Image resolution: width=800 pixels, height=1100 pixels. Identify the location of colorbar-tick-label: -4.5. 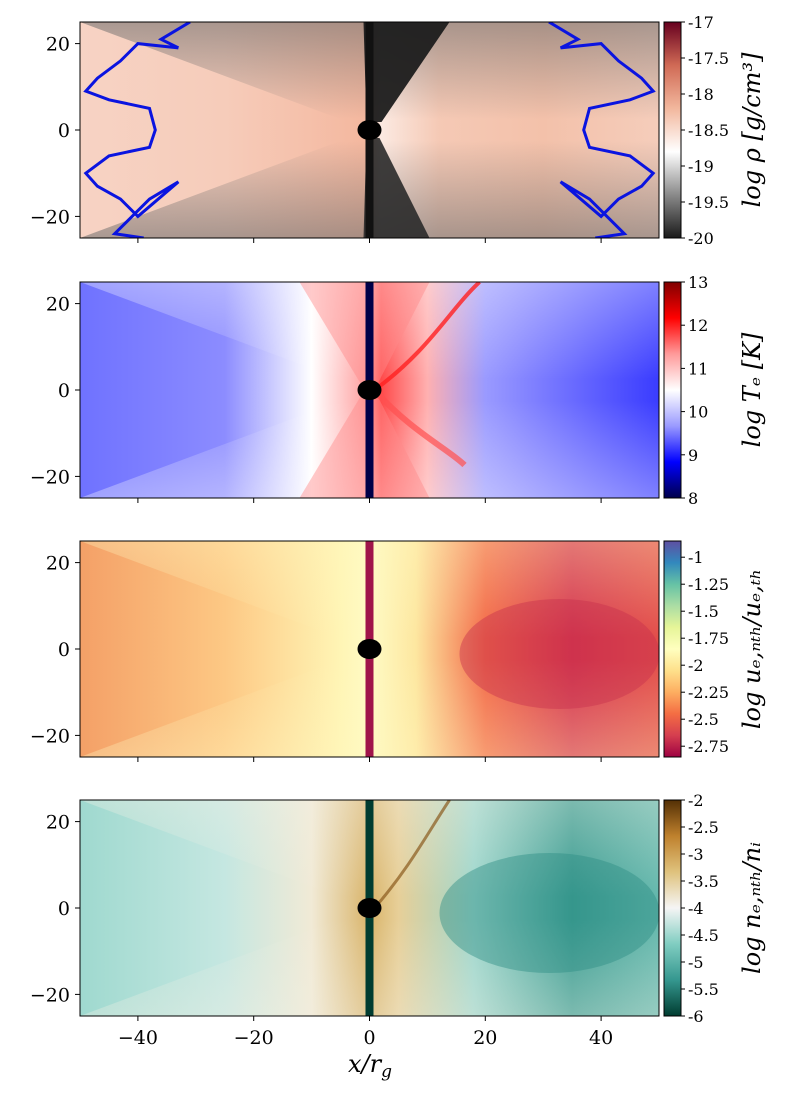
(703, 935).